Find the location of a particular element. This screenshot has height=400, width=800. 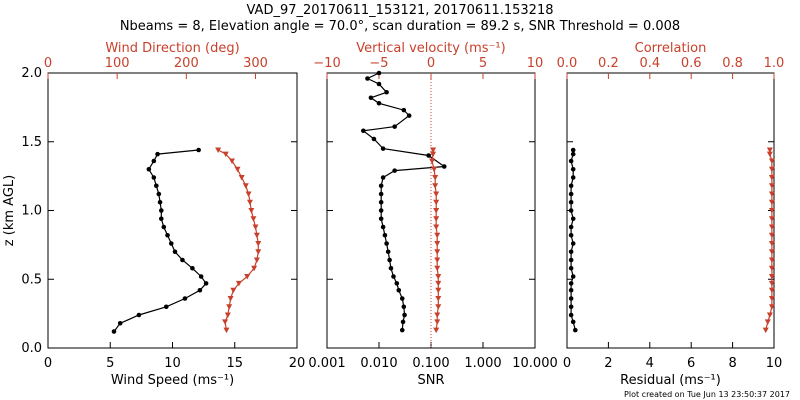

snr-xtick-label-bottom: 0.001 is located at coordinates (326, 363).